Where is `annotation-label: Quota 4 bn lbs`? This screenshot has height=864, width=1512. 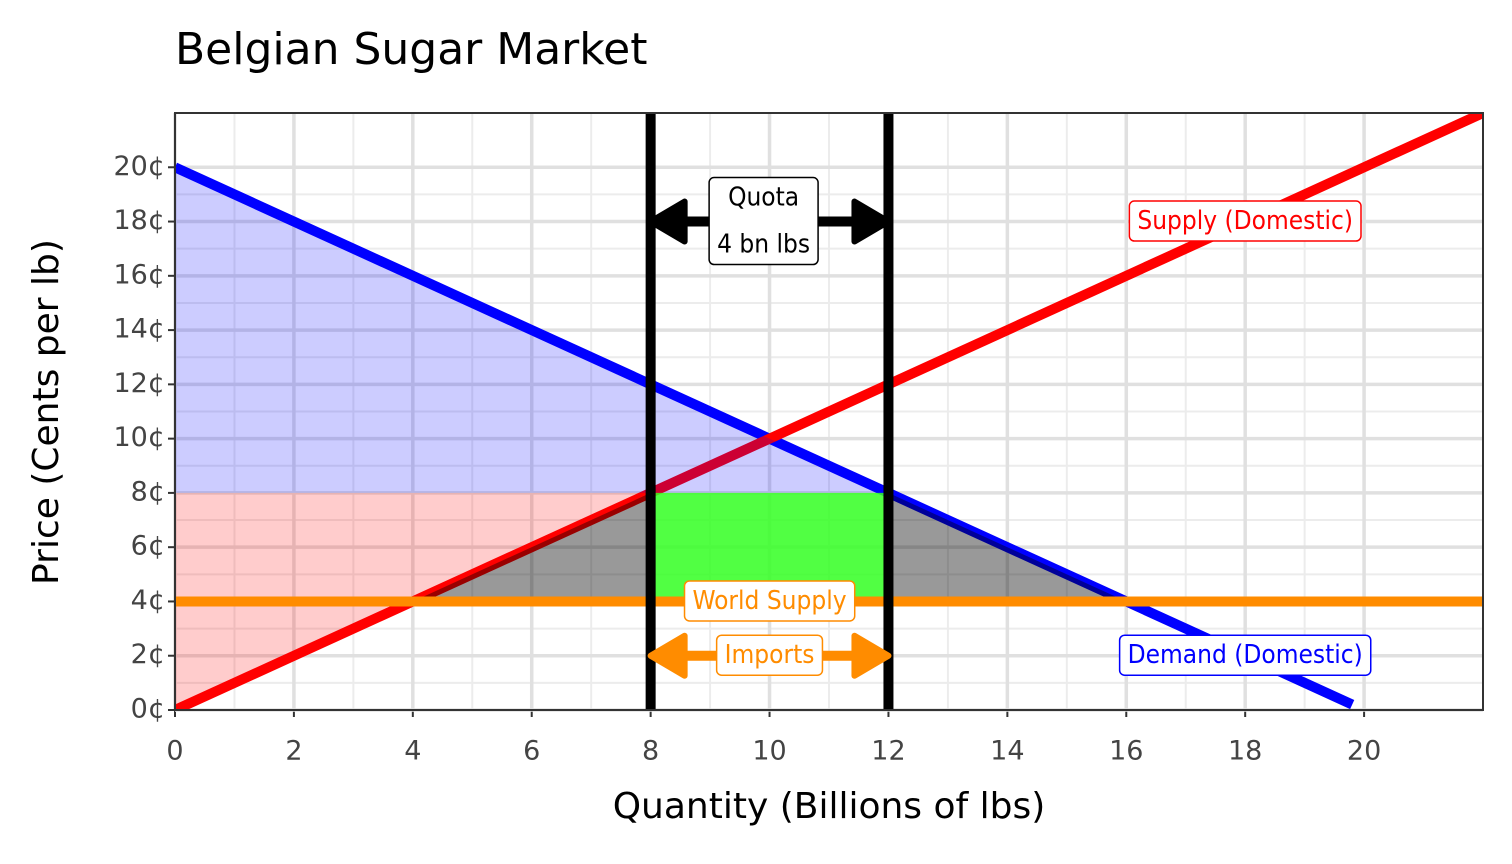
annotation-label: Quota 4 bn lbs is located at coordinates (763, 221).